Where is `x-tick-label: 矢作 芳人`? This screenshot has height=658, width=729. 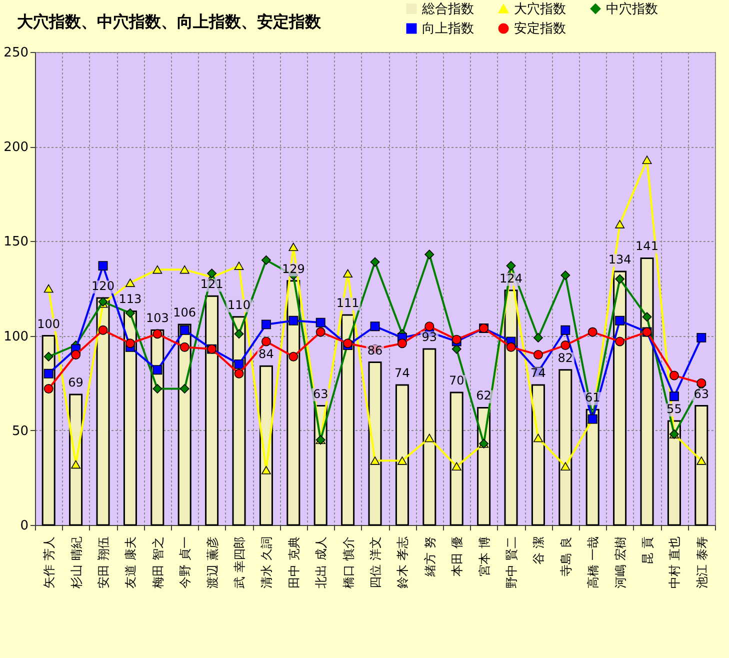 x-tick-label: 矢作 芳人 is located at coordinates (49, 562).